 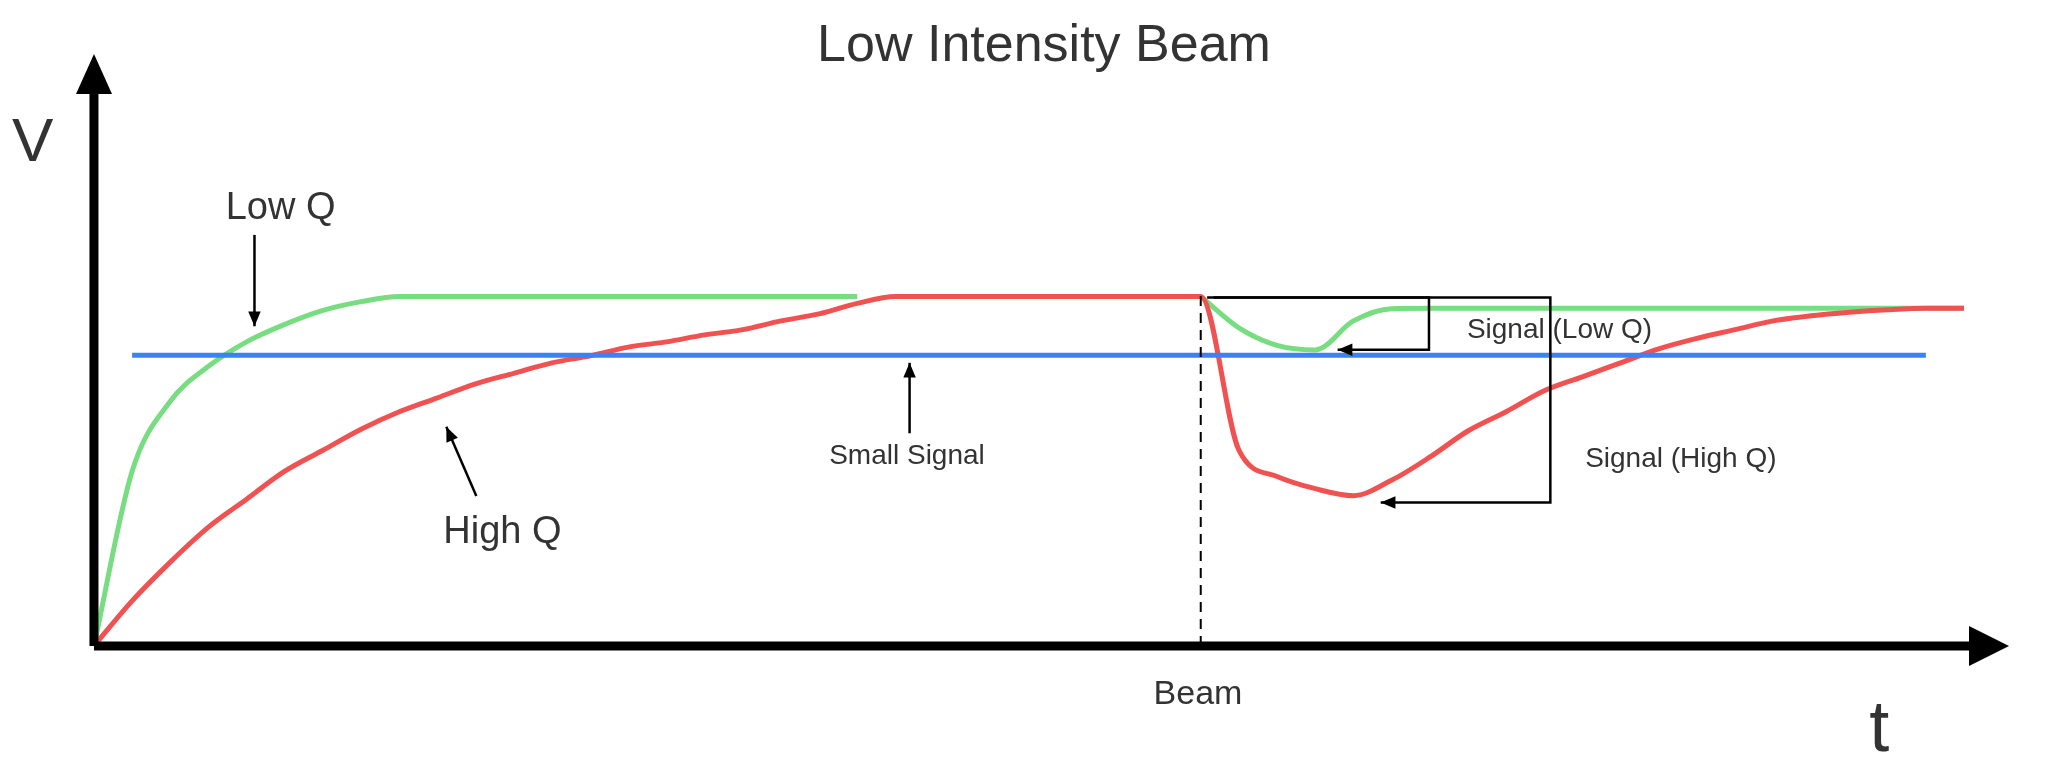 What do you see at coordinates (1044, 43) in the screenshot?
I see `chart-title: Low Intensity Beam` at bounding box center [1044, 43].